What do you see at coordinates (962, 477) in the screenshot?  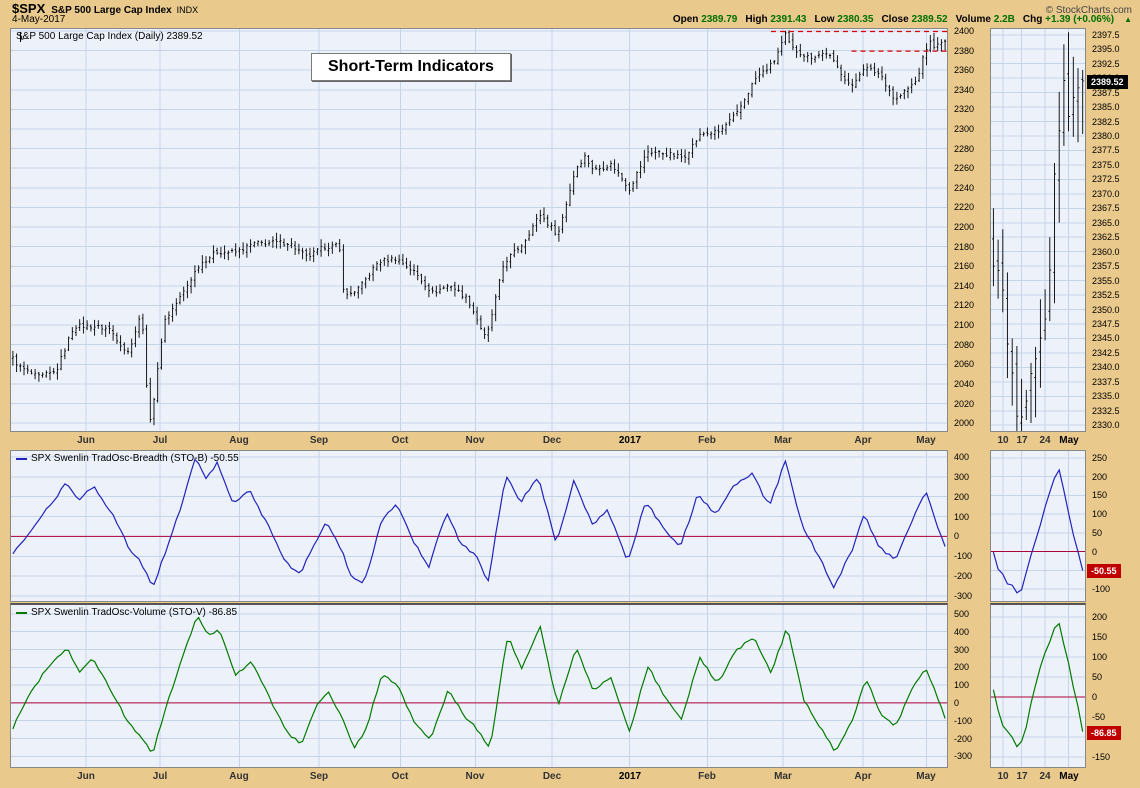 I see `y-tick-label: 300` at bounding box center [962, 477].